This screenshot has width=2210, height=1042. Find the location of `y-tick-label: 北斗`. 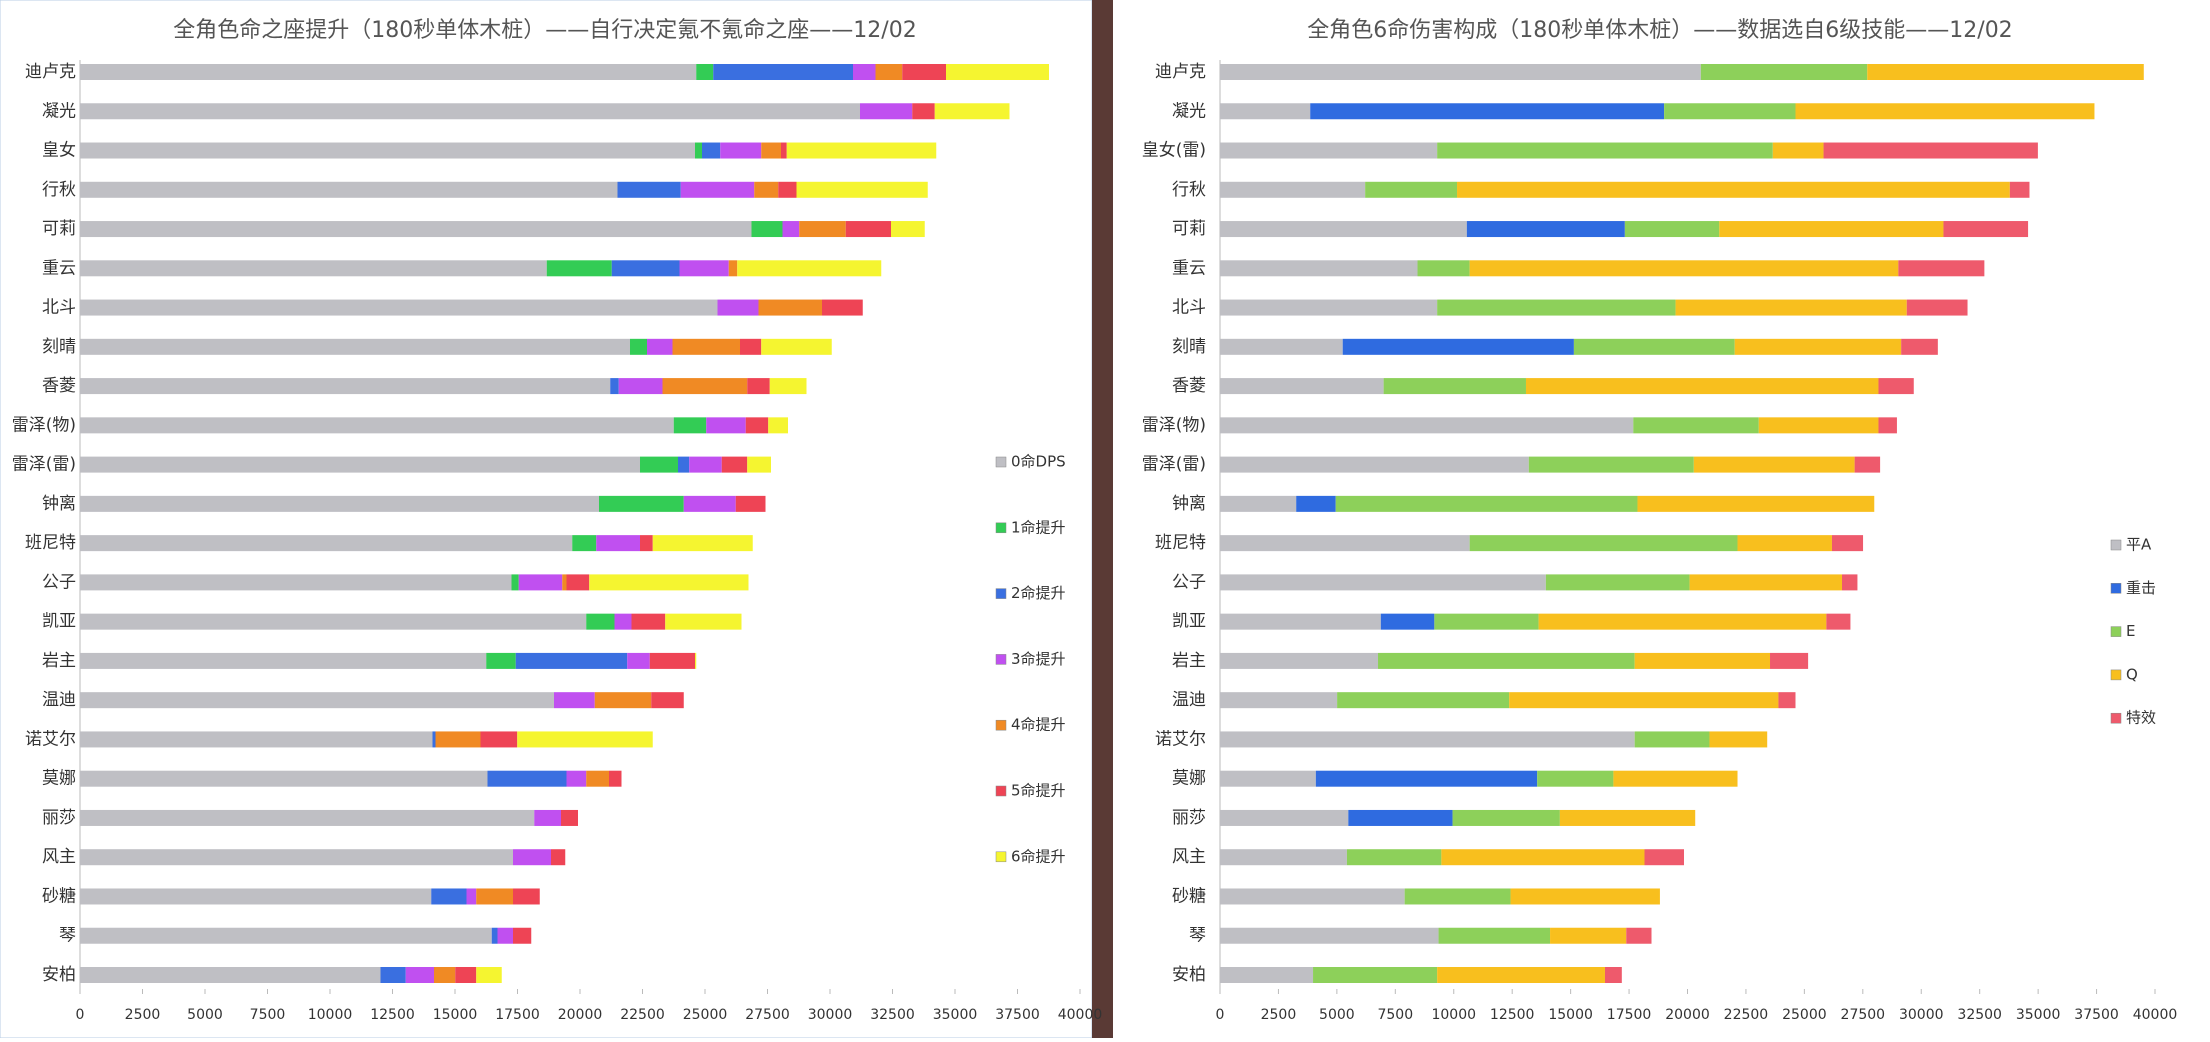

y-tick-label: 北斗 is located at coordinates (59, 308).